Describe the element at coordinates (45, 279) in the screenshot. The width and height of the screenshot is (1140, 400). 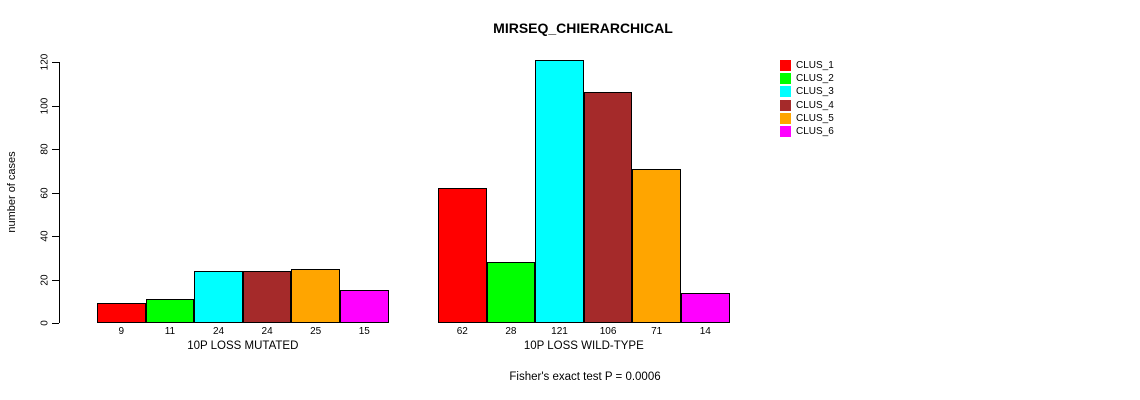
I see `y-axis-tick-label: 20` at that location.